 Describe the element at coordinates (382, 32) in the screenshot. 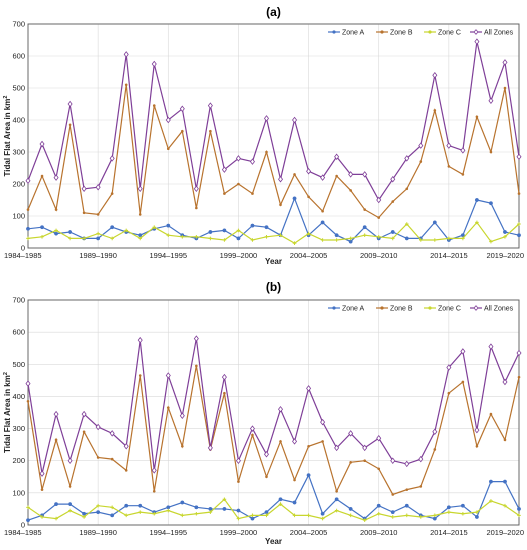

I see `legend-marker-zone-b` at that location.